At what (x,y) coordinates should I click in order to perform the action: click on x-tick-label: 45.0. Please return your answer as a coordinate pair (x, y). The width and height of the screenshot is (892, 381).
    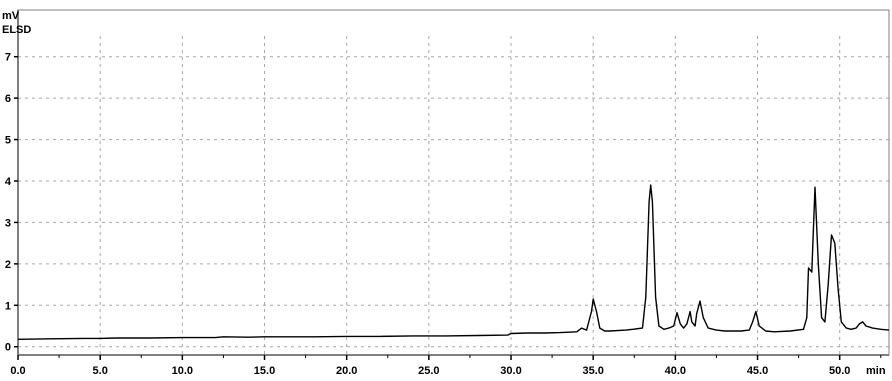
    Looking at the image, I should click on (757, 371).